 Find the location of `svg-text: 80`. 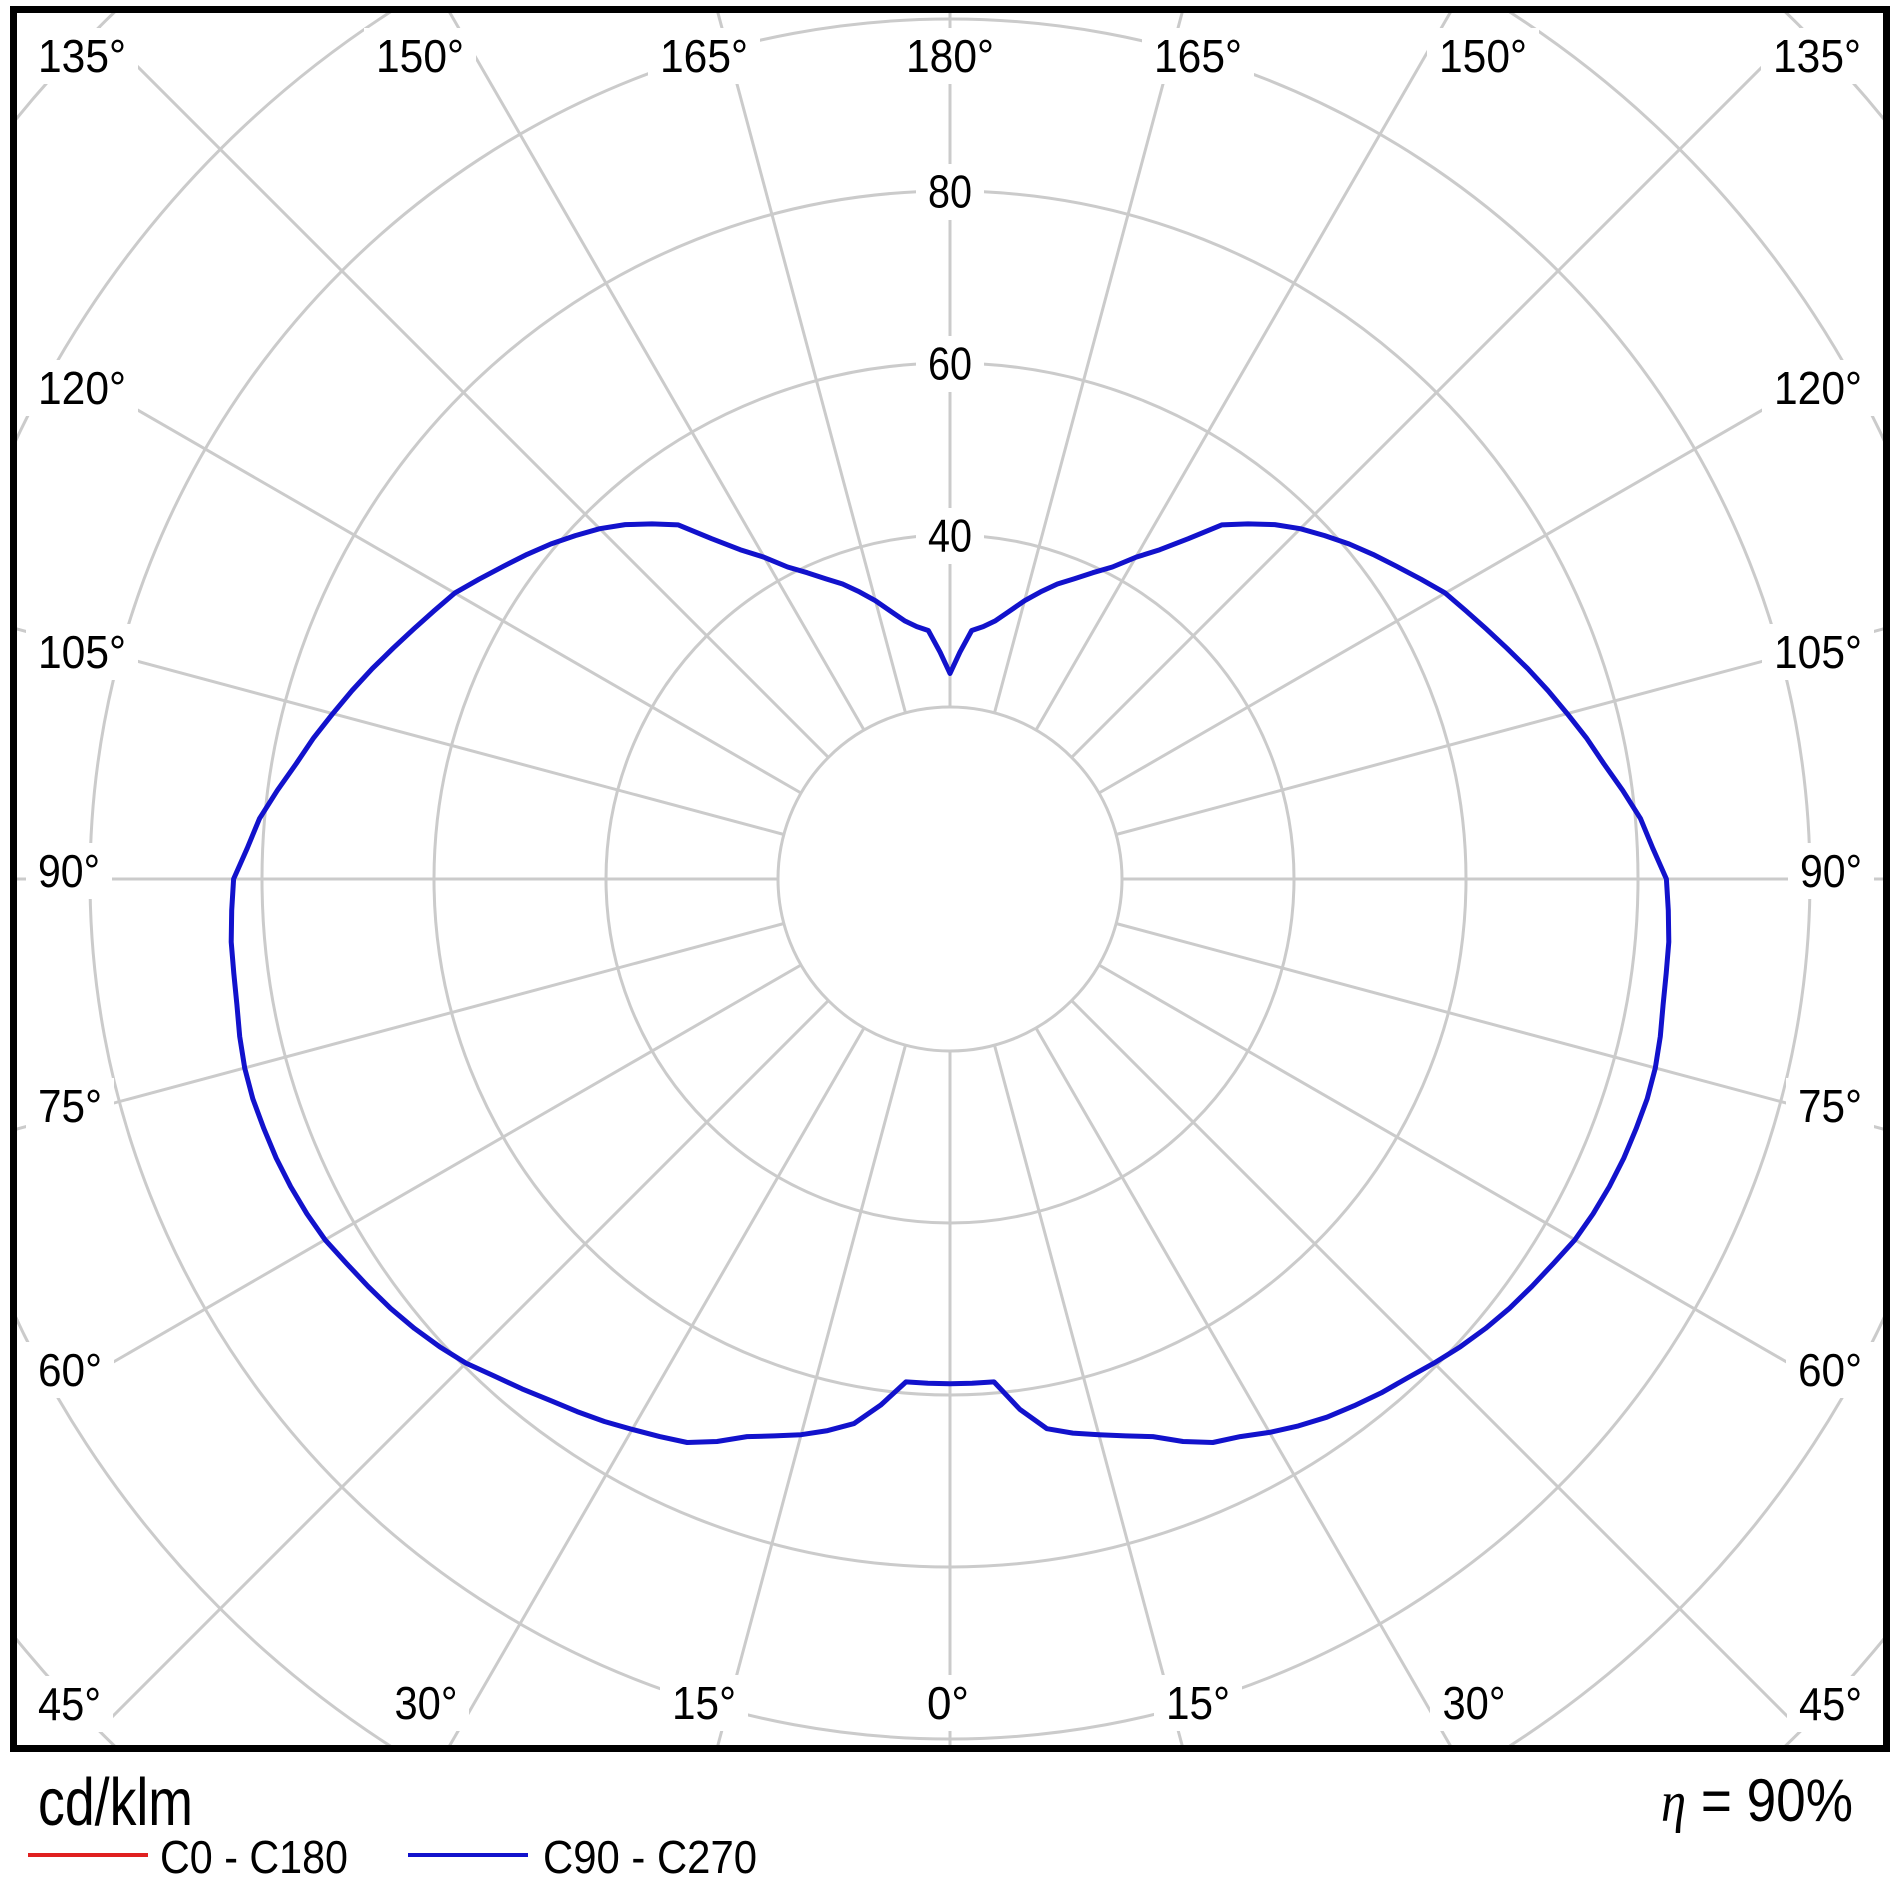

svg-text: 80 is located at coordinates (950, 192).